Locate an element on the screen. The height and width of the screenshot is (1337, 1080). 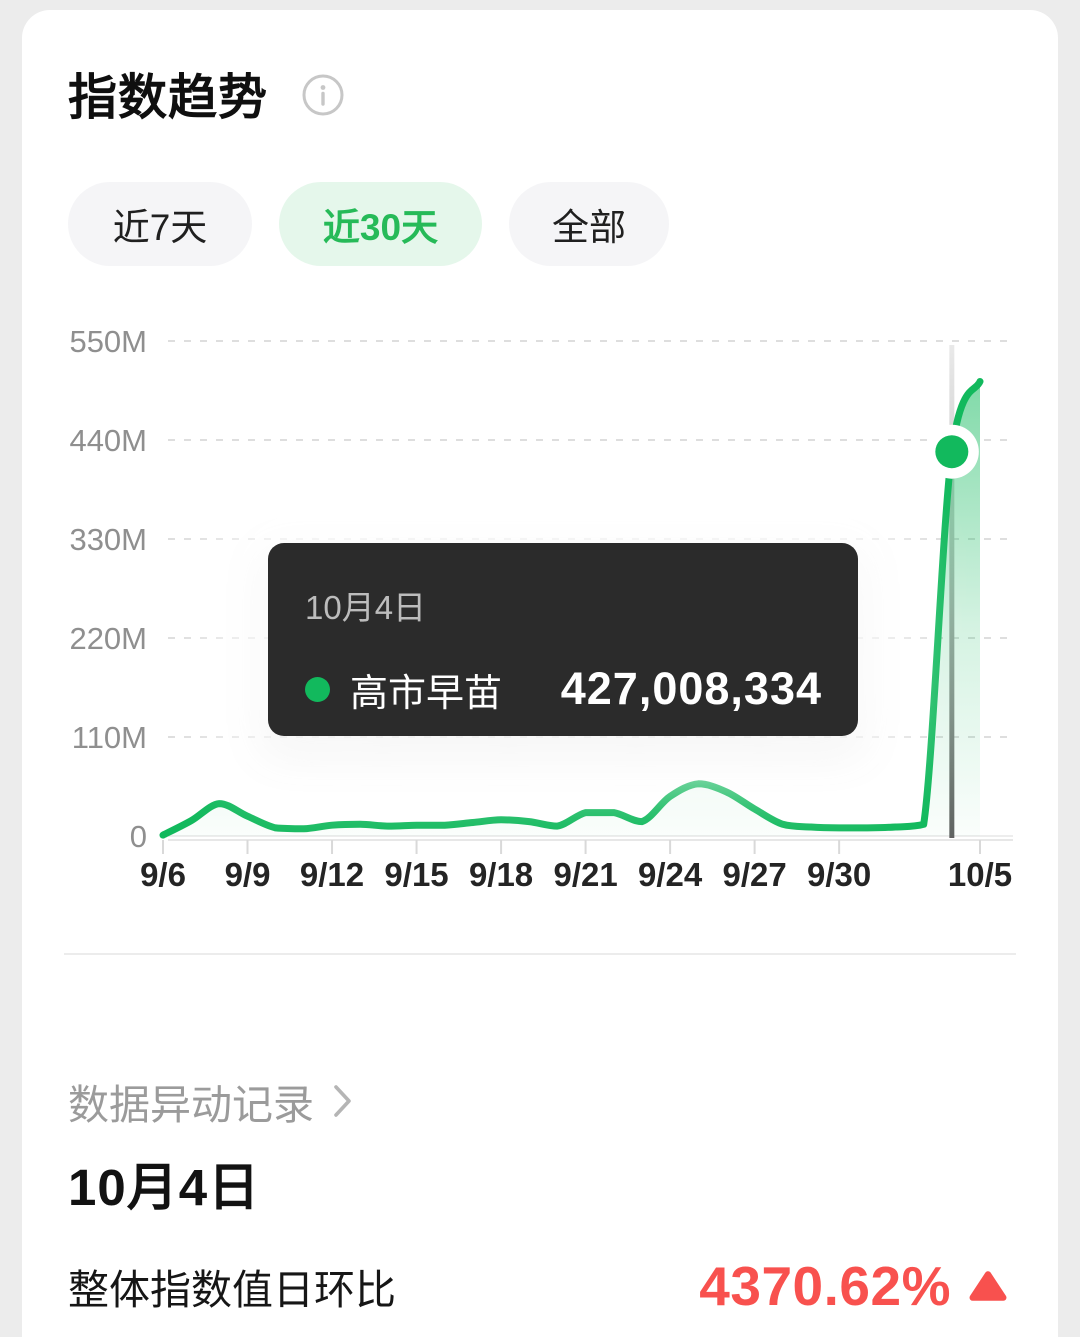
y-axis-label: 440M is located at coordinates (108, 440).